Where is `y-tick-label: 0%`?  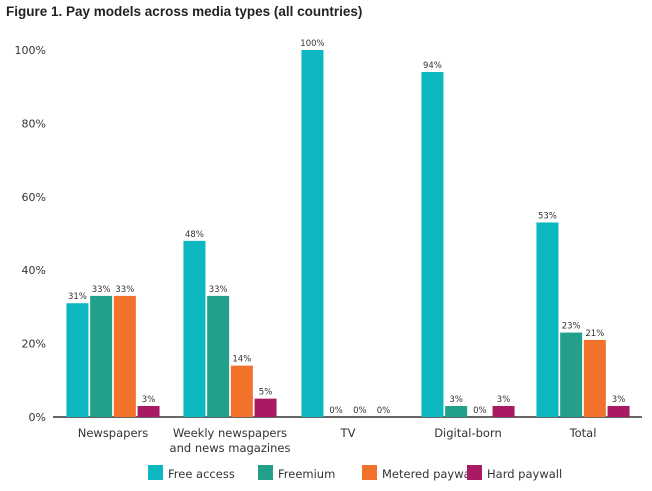
y-tick-label: 0% is located at coordinates (37, 417).